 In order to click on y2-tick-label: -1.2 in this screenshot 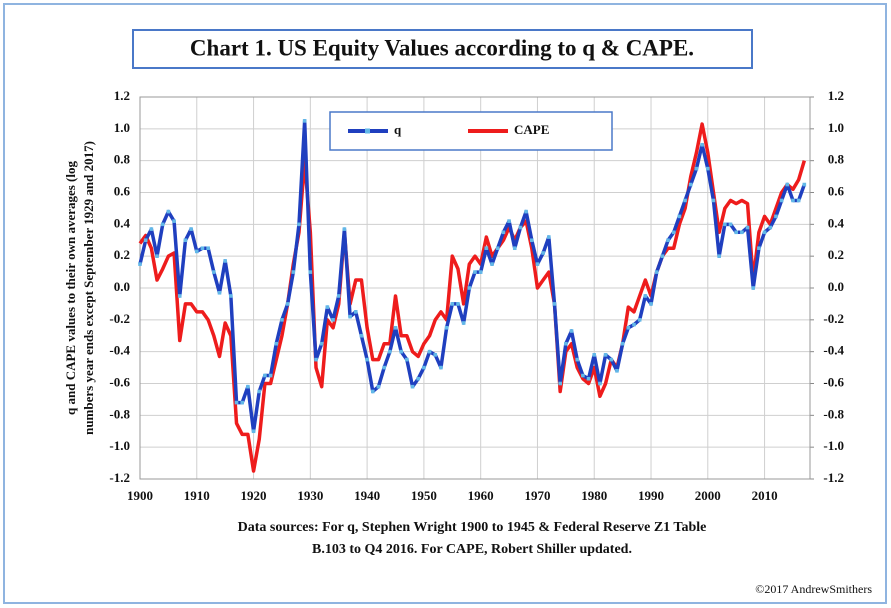, I will do `click(833, 477)`.